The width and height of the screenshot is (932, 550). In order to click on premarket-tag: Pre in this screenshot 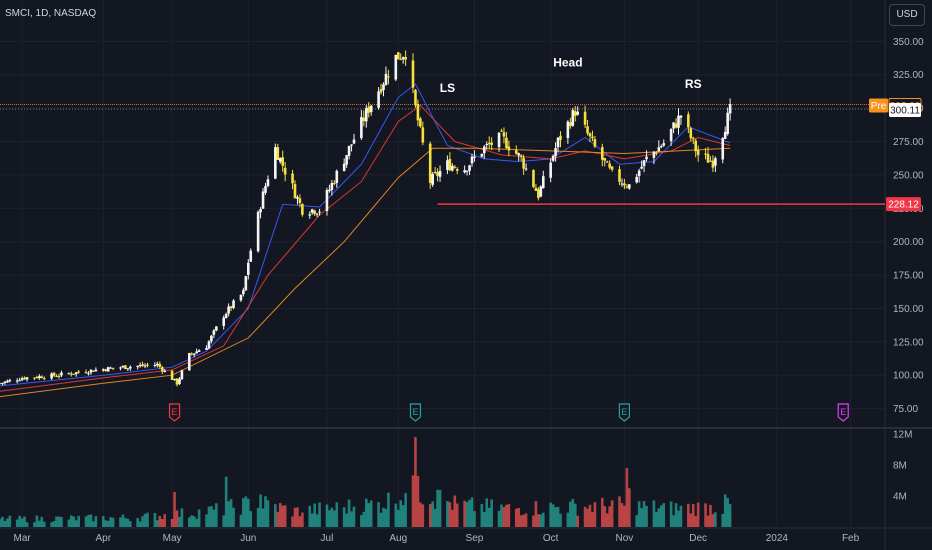, I will do `click(878, 105)`.